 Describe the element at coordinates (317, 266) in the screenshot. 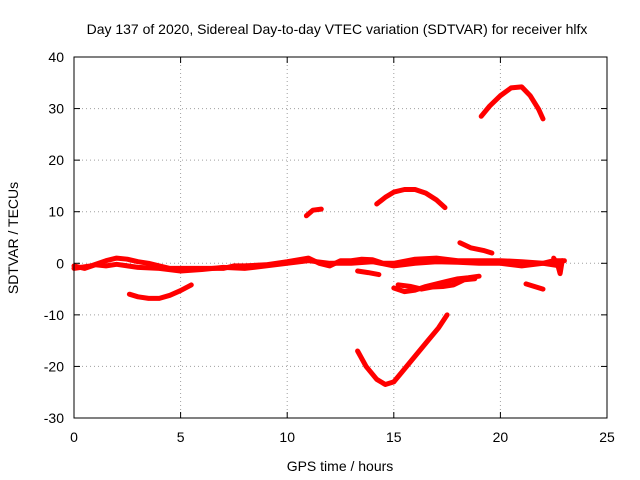

I see `series-baseline-b` at that location.